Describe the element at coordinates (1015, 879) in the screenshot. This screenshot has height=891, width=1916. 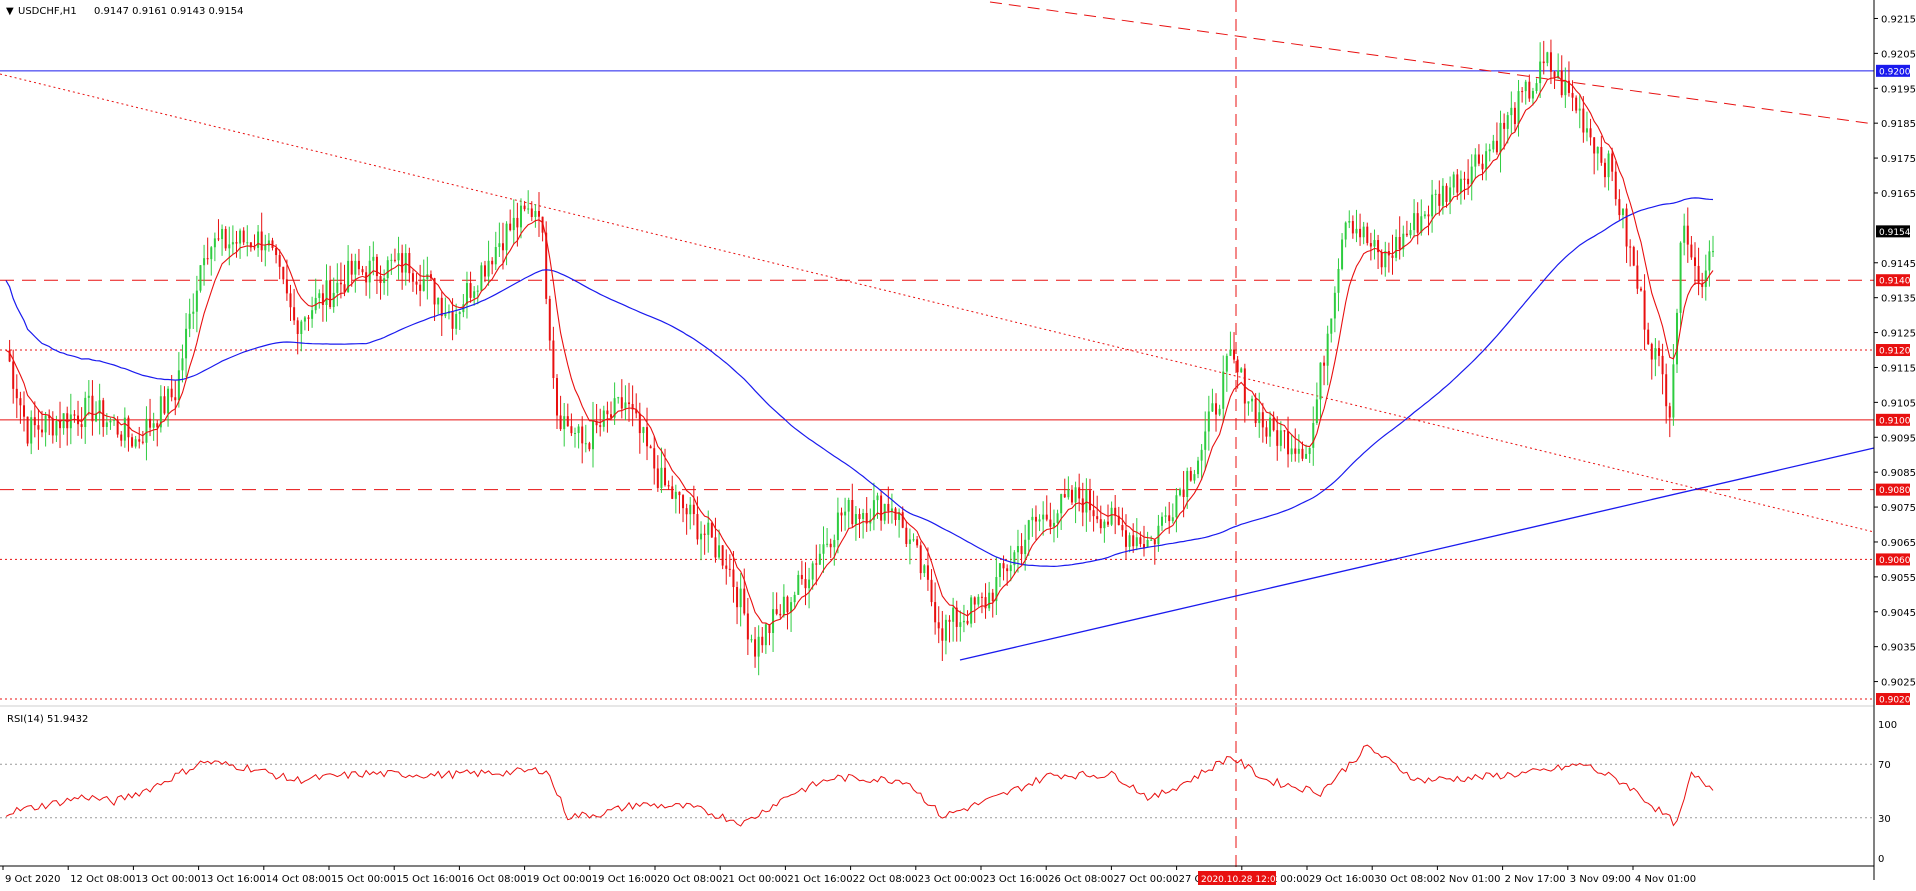
I see `time-tick-label: 23 Oct 16:00` at that location.